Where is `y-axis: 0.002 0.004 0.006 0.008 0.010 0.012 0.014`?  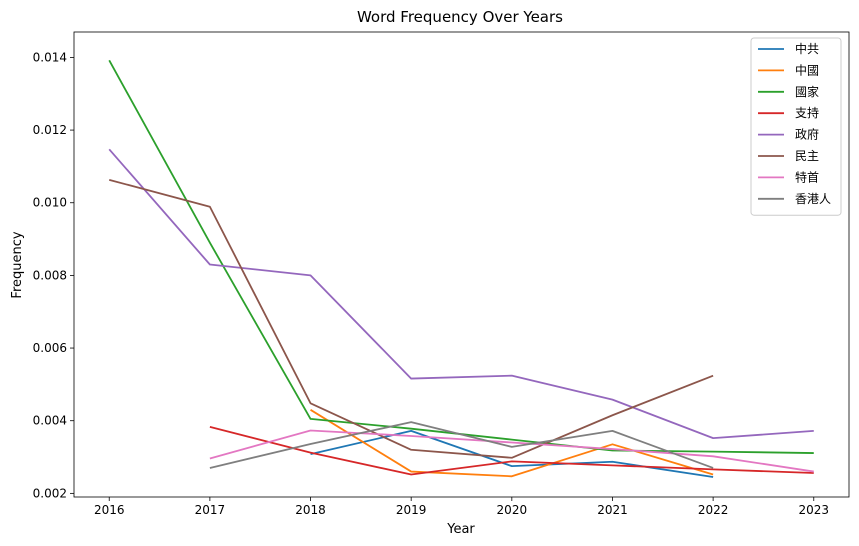 y-axis: 0.002 0.004 0.006 0.008 0.010 0.012 0.014 is located at coordinates (53, 275).